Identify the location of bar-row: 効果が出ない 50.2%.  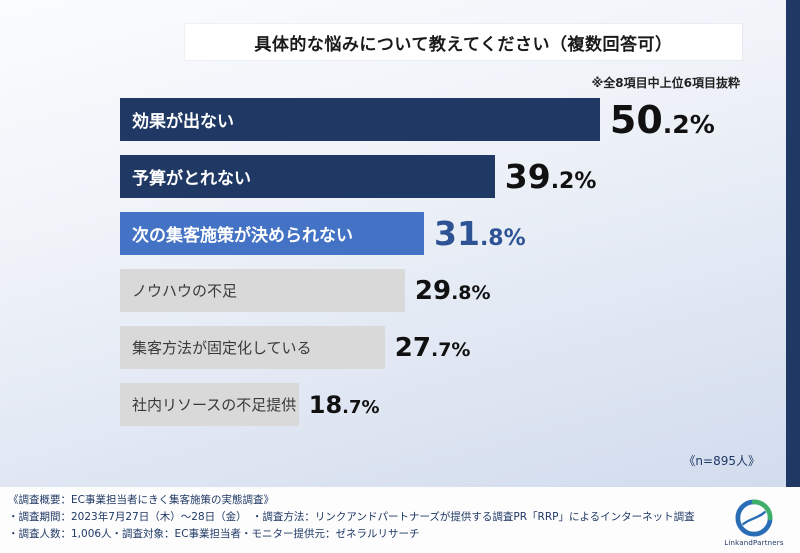
(417, 119).